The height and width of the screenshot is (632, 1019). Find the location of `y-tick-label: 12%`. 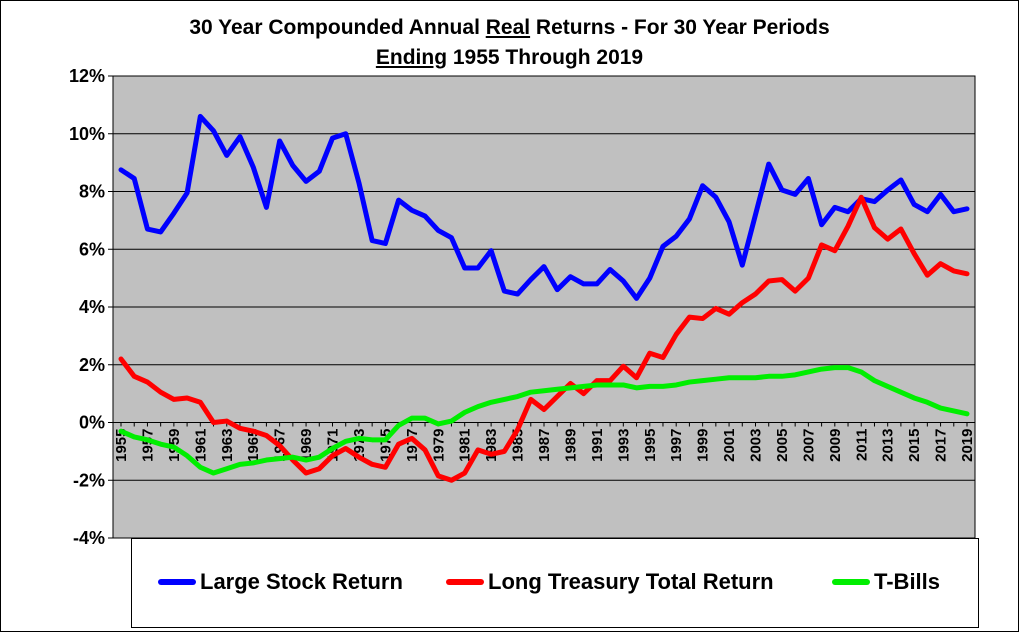

y-tick-label: 12% is located at coordinates (87, 76).